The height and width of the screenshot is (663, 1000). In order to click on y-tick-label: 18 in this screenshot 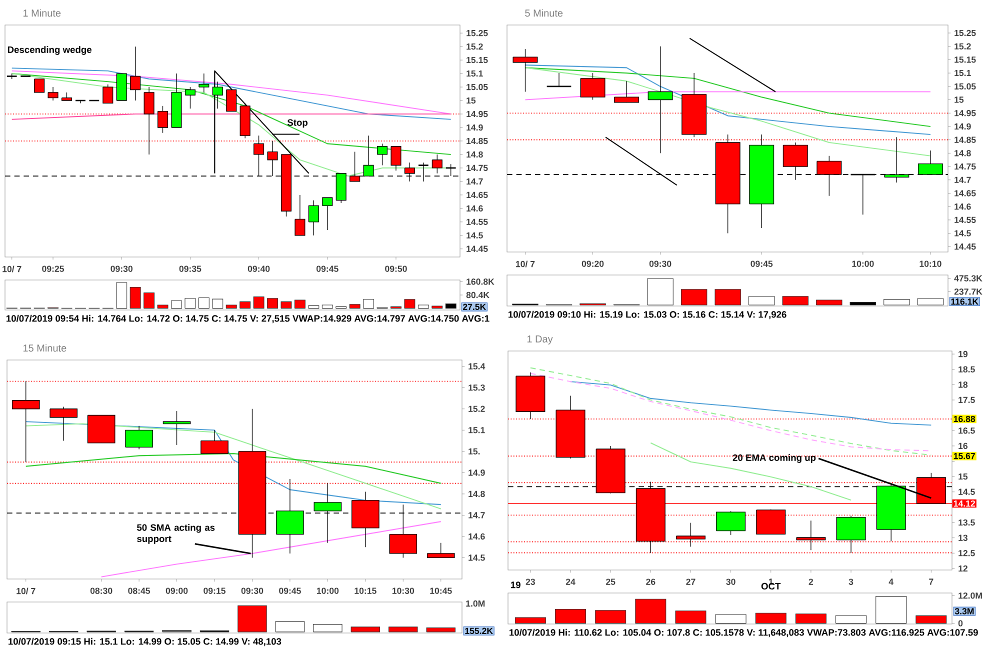, I will do `click(963, 385)`.